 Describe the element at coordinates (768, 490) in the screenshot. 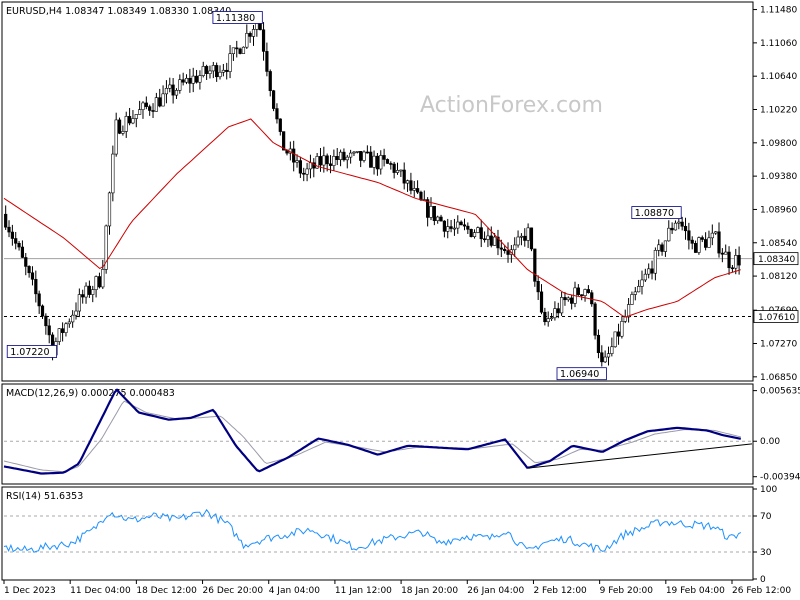

I see `rsi-tick-label: 100` at that location.